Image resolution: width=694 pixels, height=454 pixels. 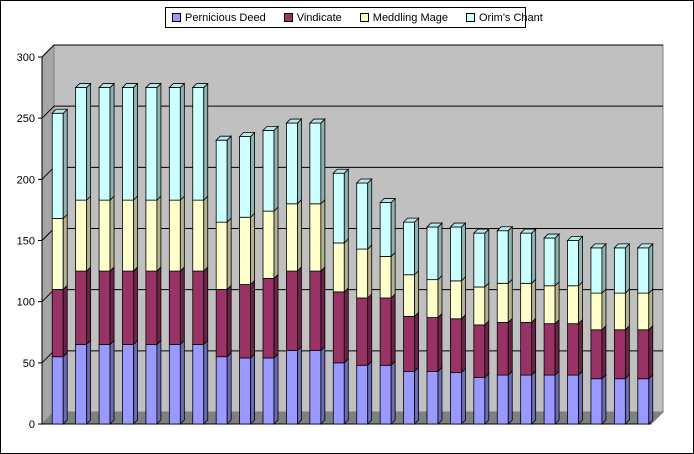 I want to click on bar-orim-s-chant-15-side, so click(x=393, y=227).